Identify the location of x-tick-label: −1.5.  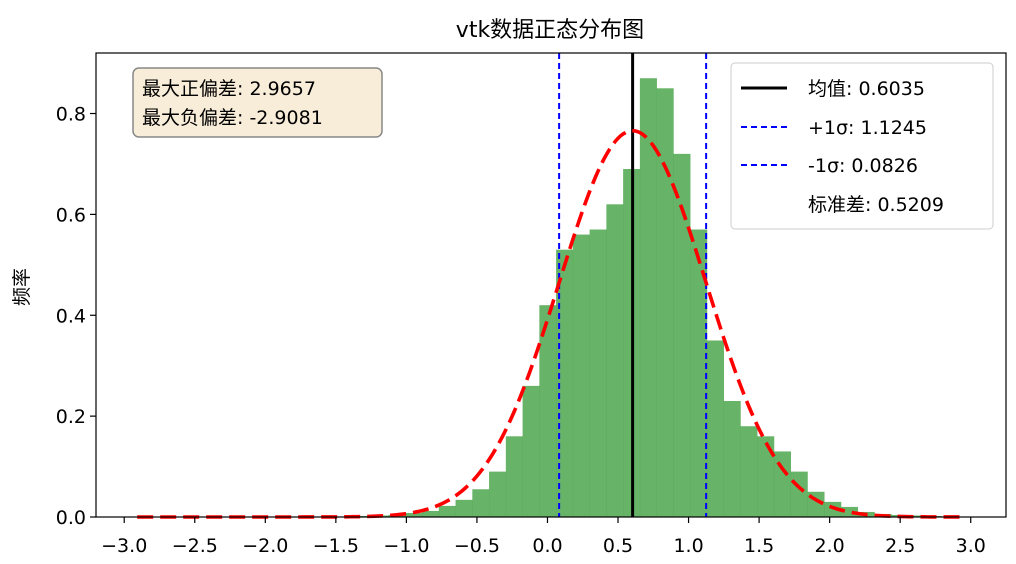
(336, 546).